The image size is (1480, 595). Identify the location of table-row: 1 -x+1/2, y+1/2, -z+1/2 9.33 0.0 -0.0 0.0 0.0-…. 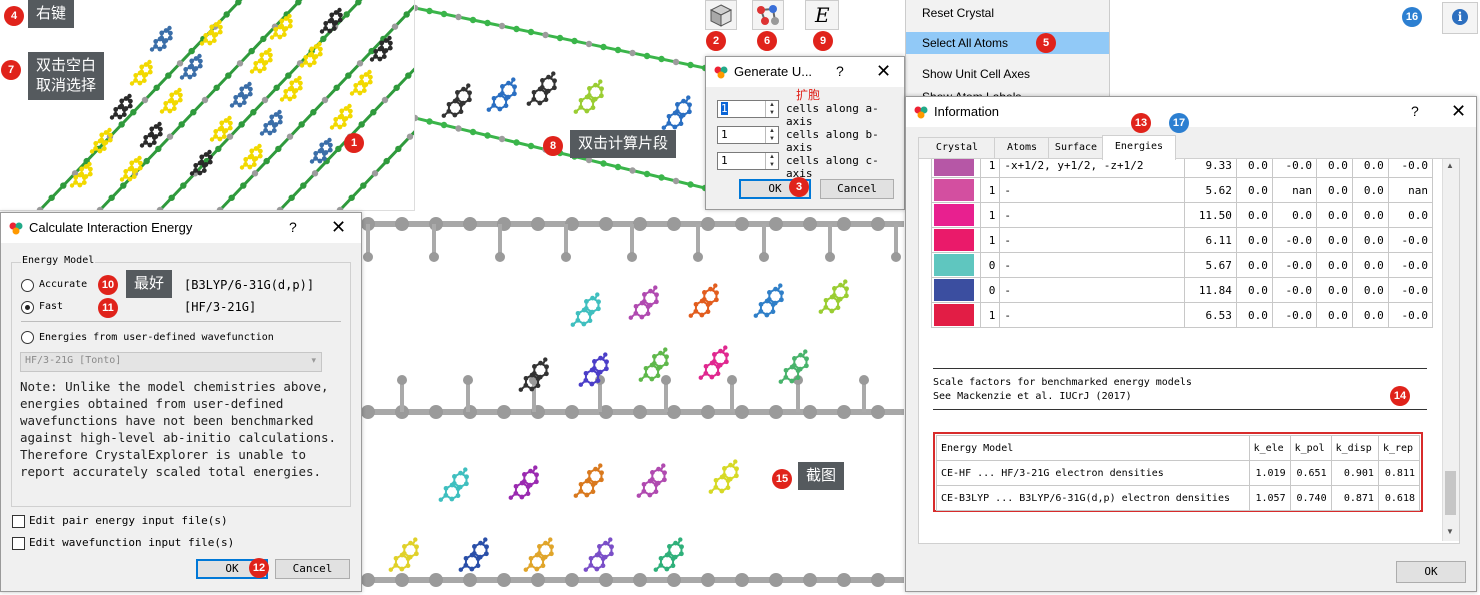
(1182, 168).